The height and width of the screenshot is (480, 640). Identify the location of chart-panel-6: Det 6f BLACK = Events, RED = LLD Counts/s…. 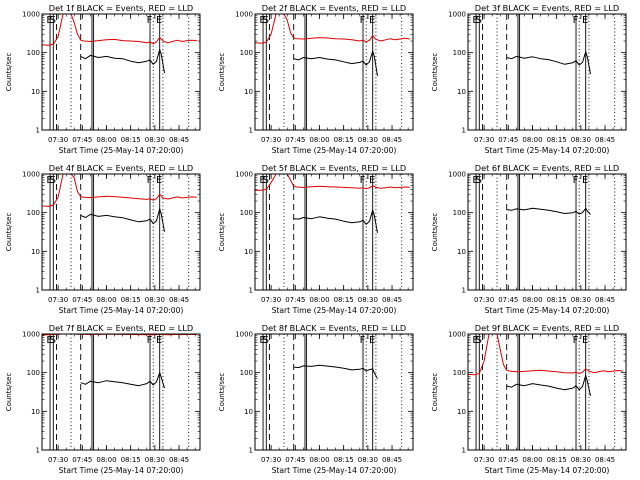
(529, 239).